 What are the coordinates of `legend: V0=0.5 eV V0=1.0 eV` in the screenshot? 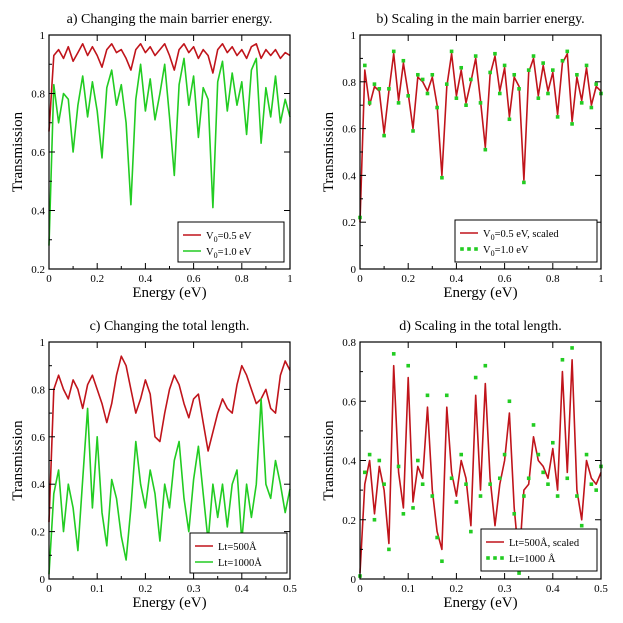 It's located at (231, 242).